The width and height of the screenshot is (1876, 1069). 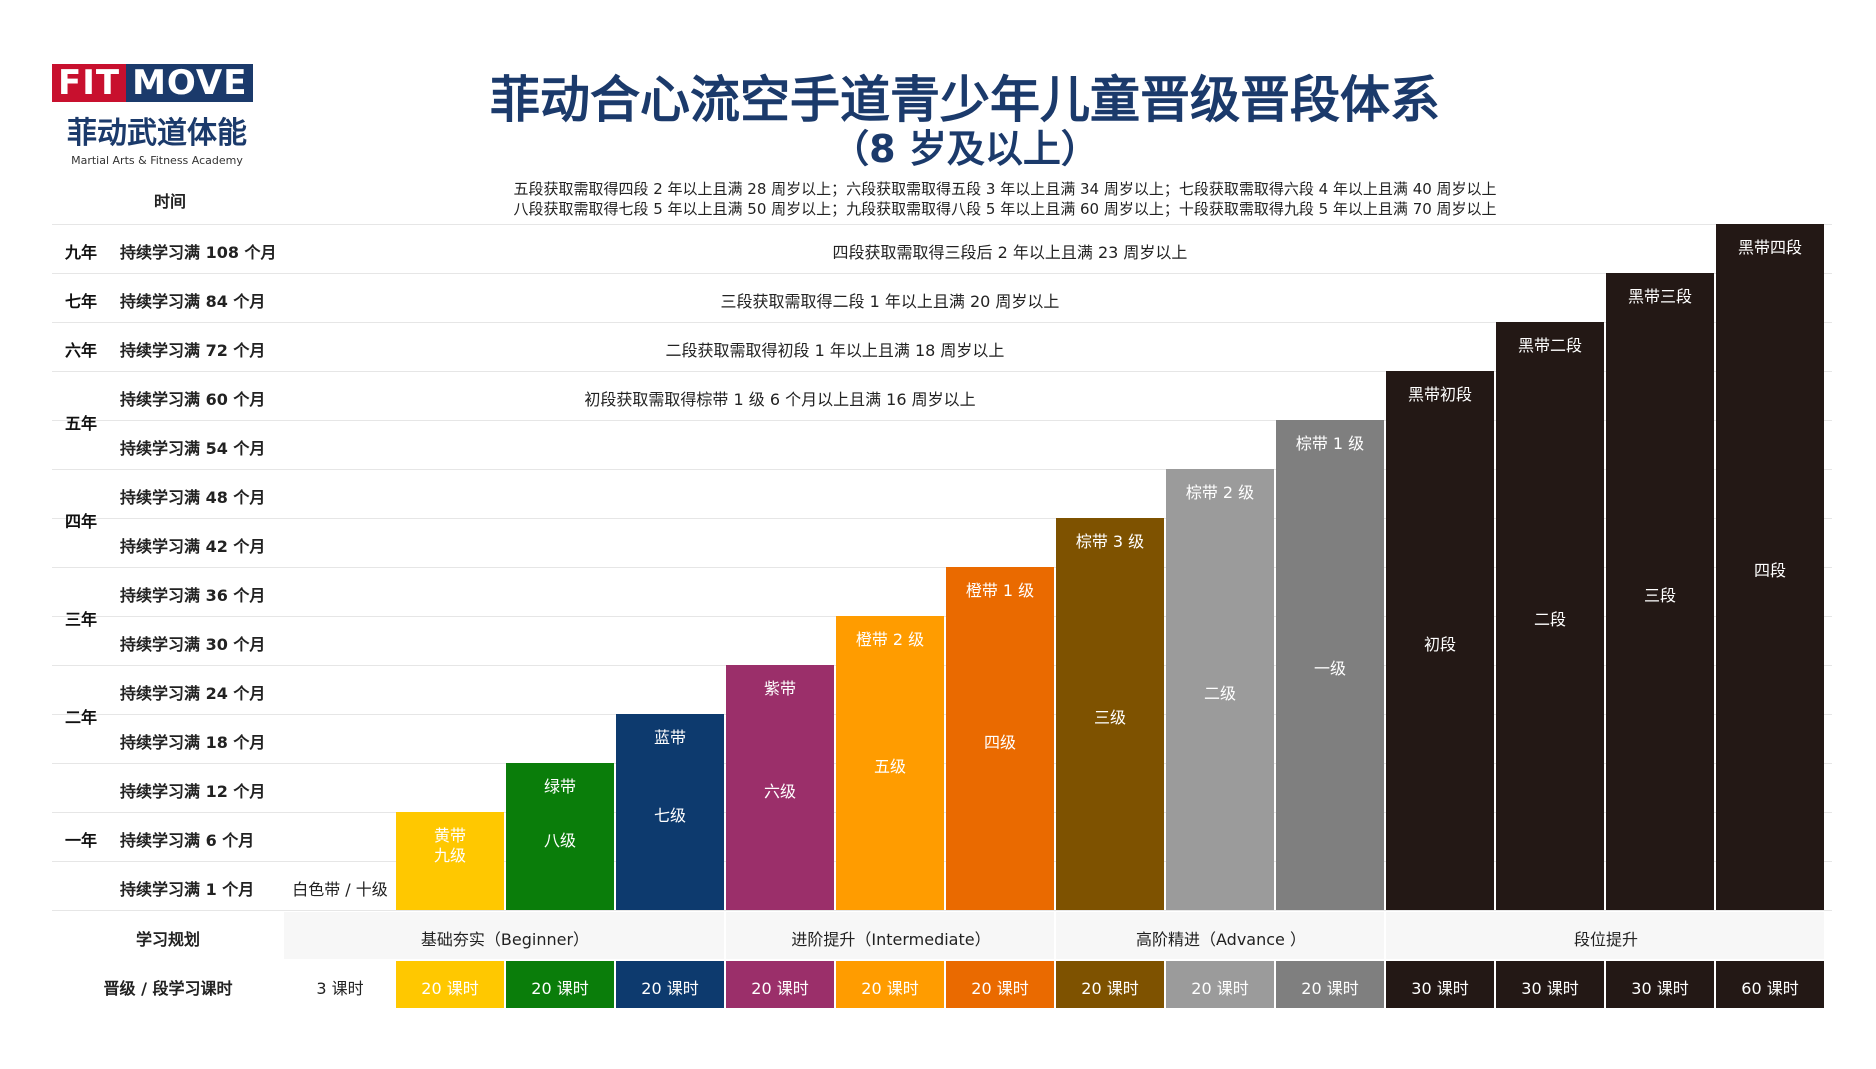 I want to click on row-duration-label: 持续学习满 48 个月, so click(x=193, y=497).